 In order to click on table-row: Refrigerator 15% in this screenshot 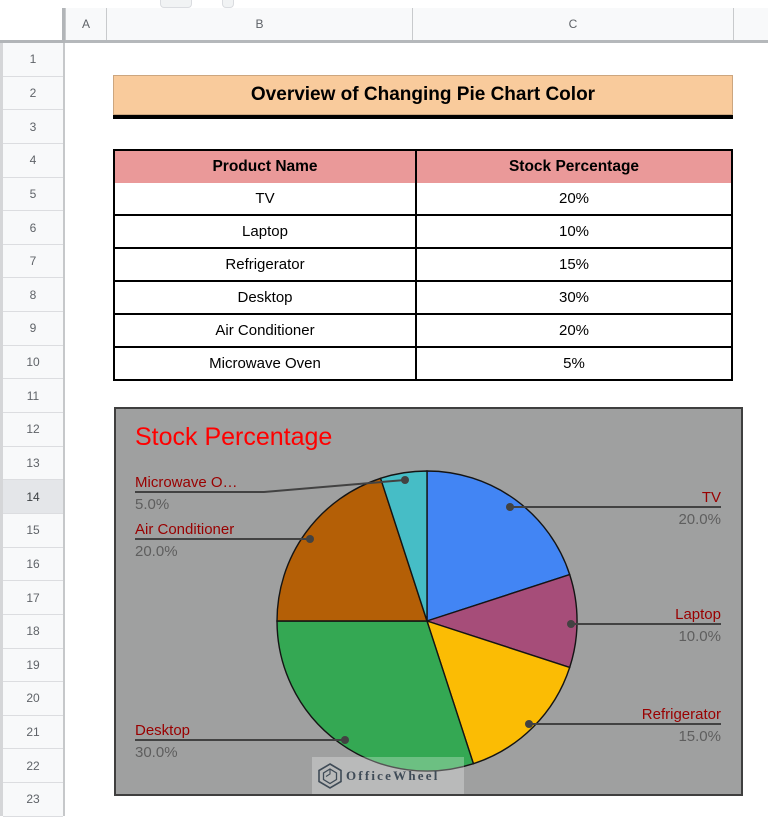, I will do `click(423, 263)`.